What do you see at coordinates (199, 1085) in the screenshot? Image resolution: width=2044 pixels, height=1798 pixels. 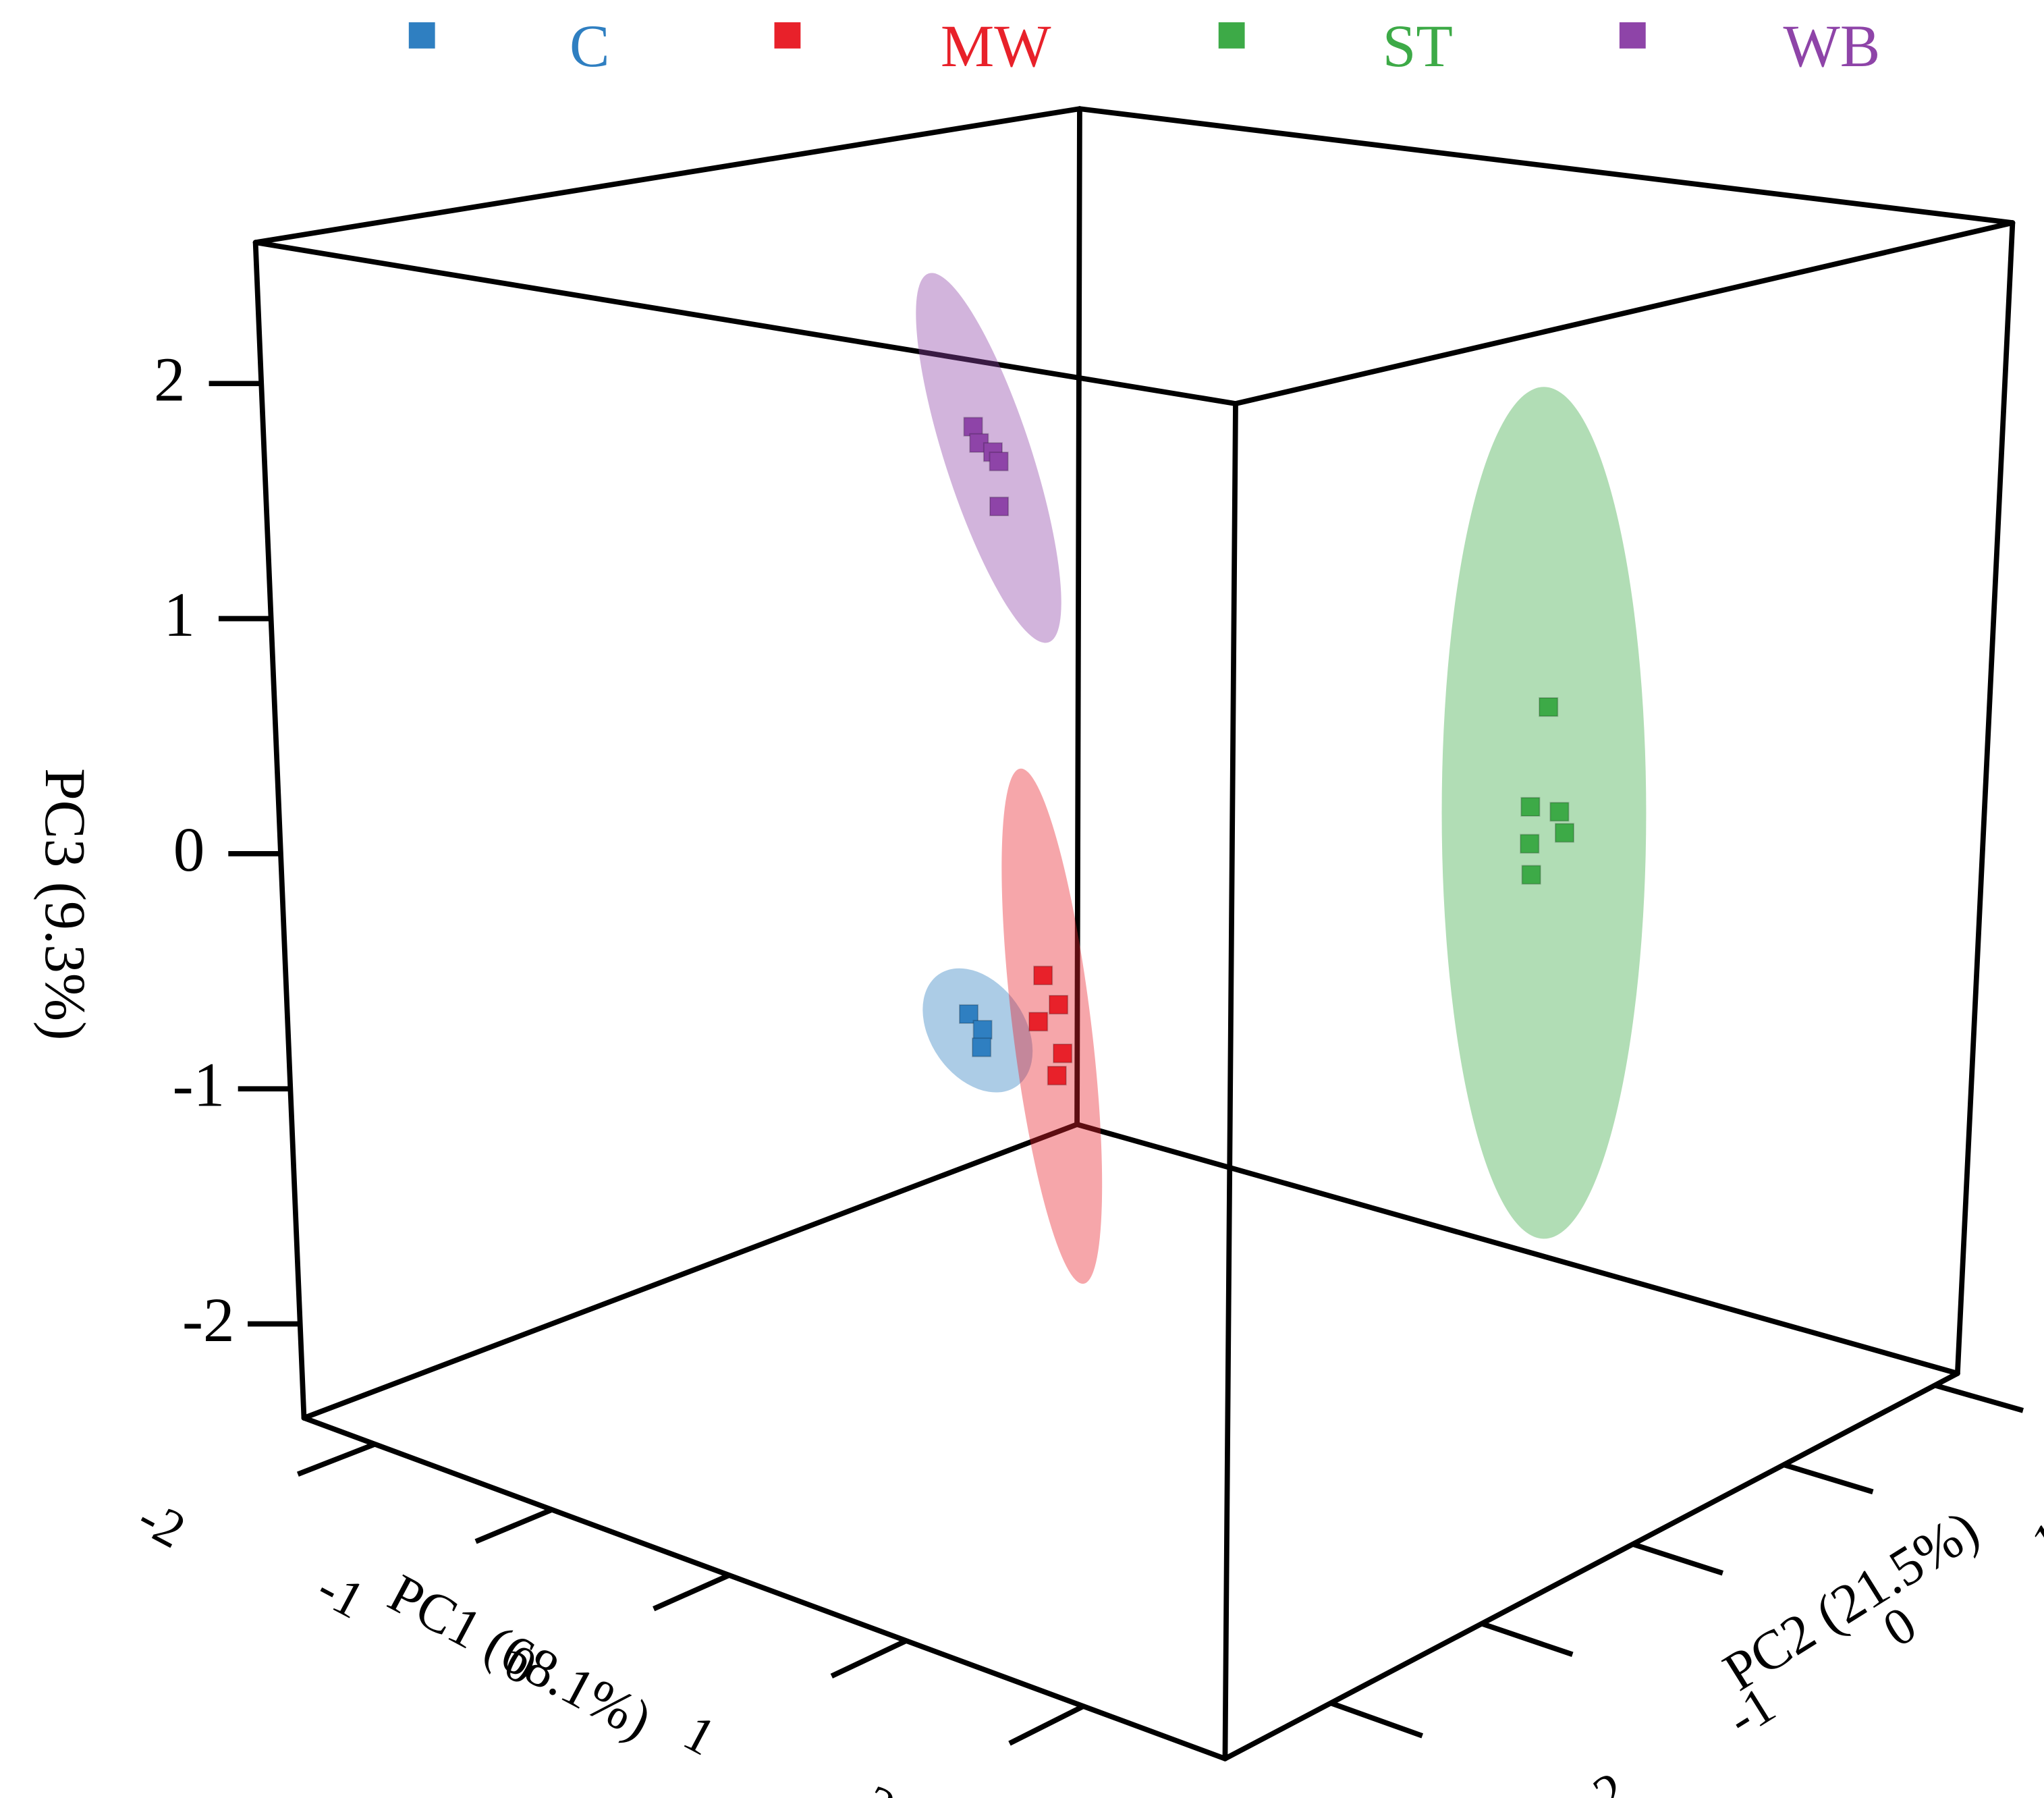 I see `z-tick-label: -1` at bounding box center [199, 1085].